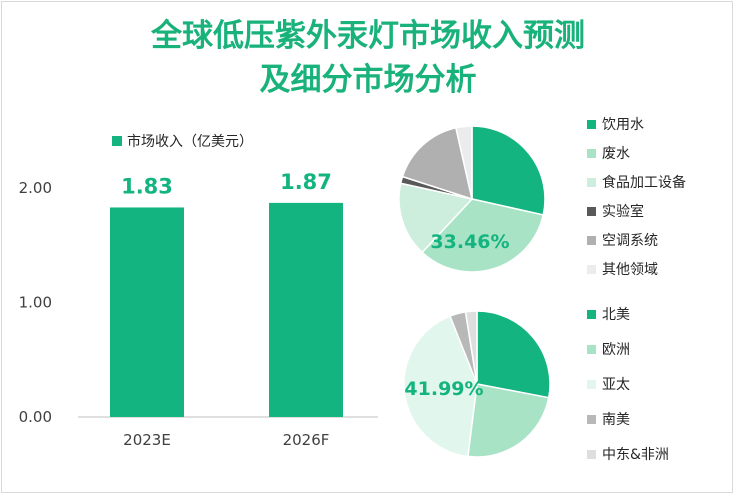 This screenshot has height=496, width=736. What do you see at coordinates (190, 141) in the screenshot?
I see `legend-label-revenue: 市场收入（亿美元）` at bounding box center [190, 141].